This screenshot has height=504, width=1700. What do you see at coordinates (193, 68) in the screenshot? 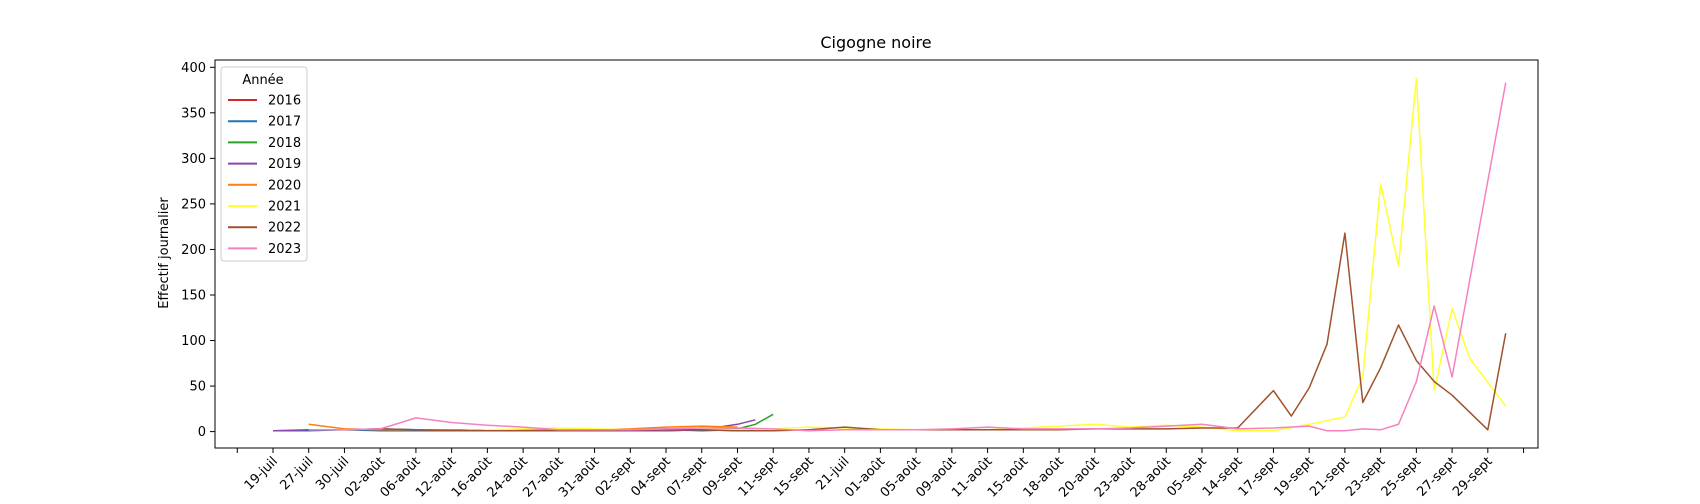
I see `y-tick-label: 400` at bounding box center [193, 68].